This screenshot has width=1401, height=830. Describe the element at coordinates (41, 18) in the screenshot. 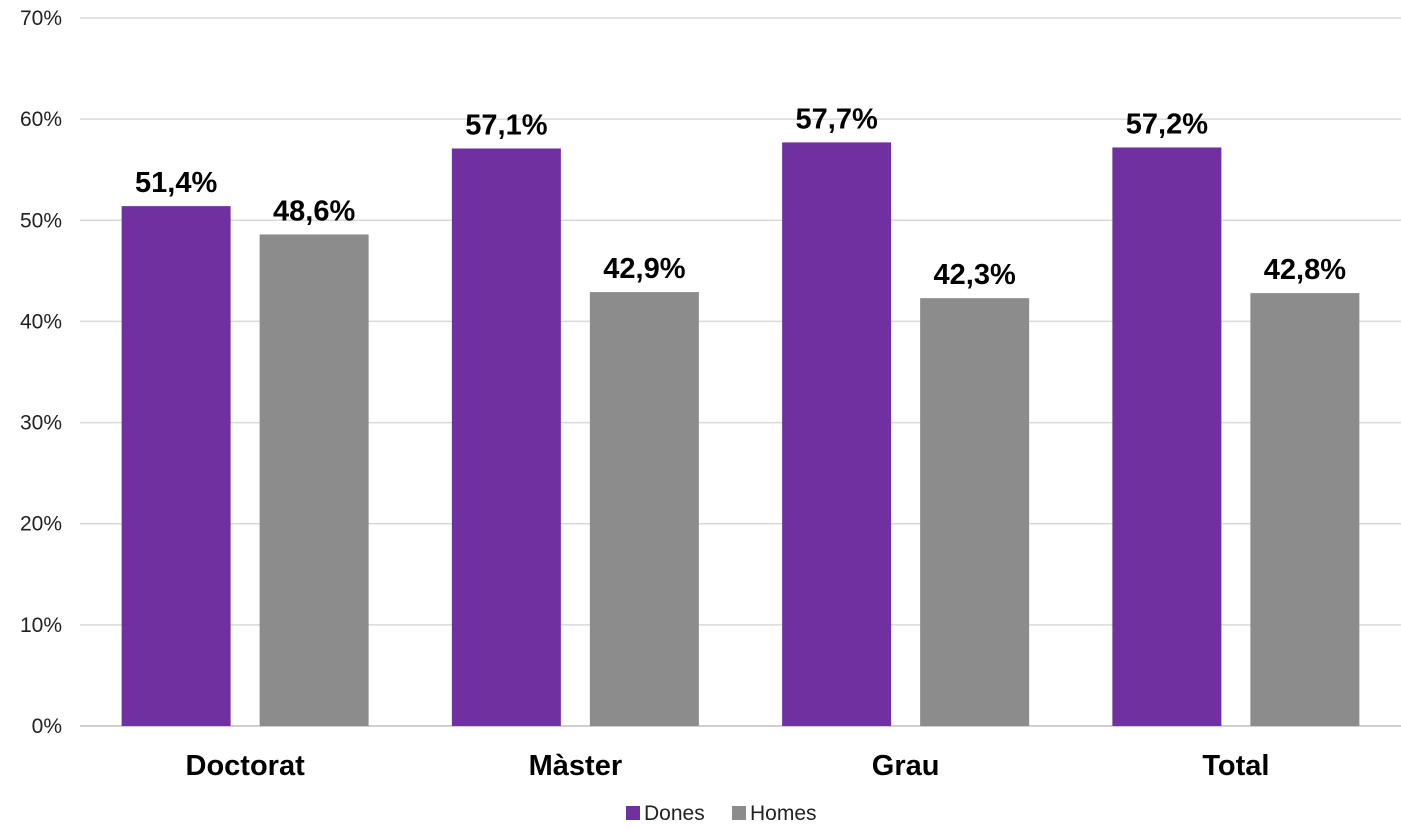

I see `y-tick-label: 70%` at that location.